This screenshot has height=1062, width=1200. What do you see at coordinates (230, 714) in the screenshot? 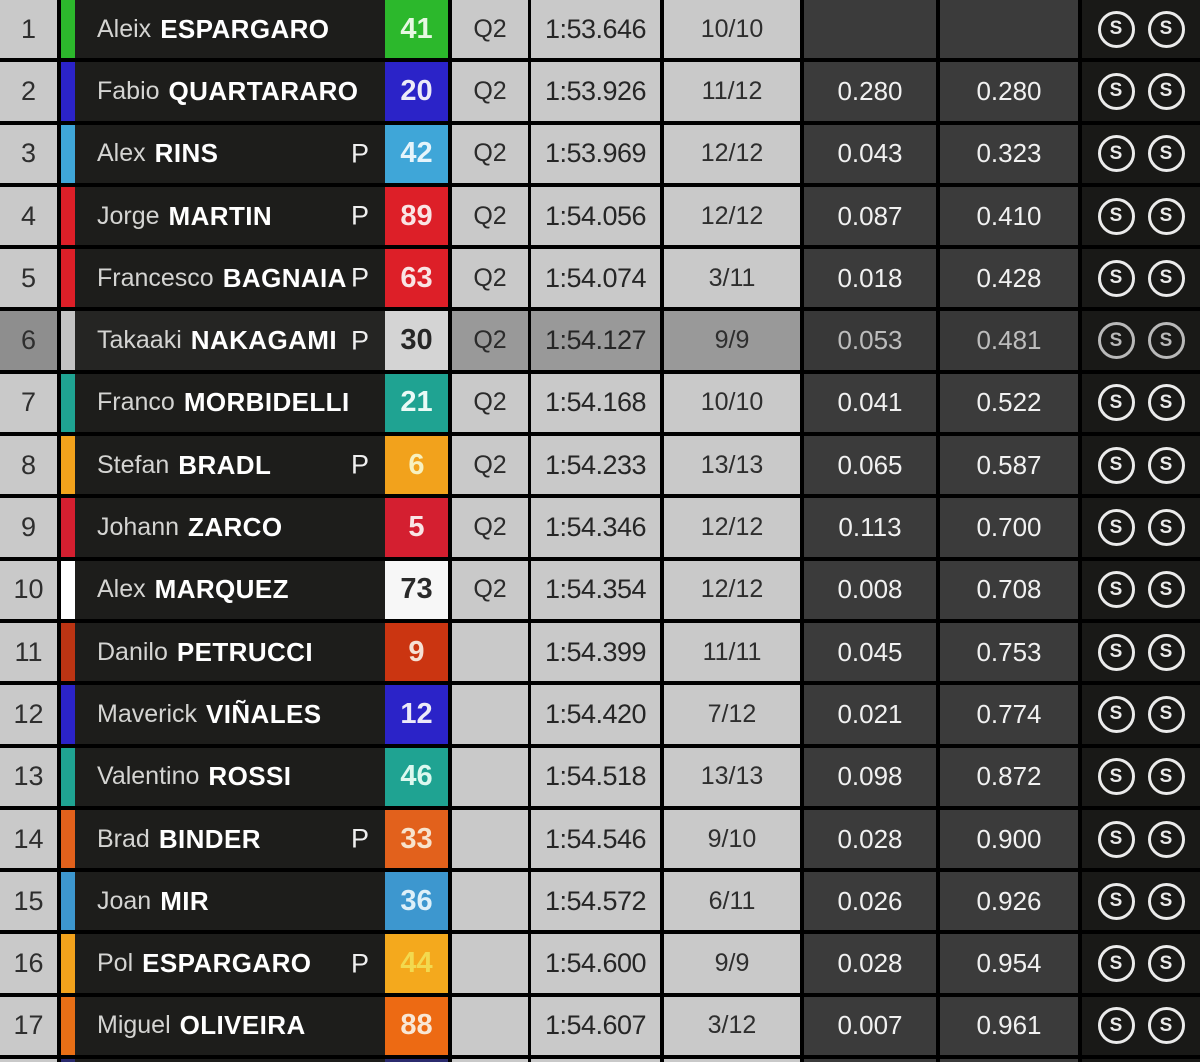
I see `rider-name-cell: Maverick VIÑALES` at bounding box center [230, 714].